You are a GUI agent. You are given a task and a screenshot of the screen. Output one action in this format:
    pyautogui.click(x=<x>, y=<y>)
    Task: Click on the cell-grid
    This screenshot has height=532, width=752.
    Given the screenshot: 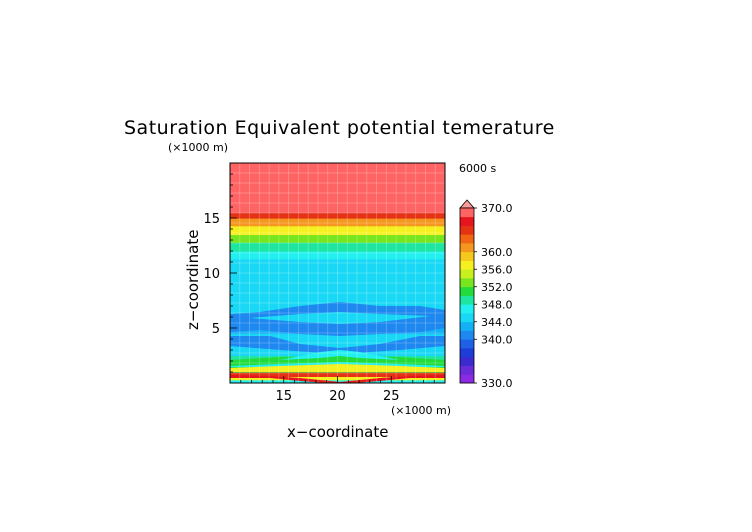 What is the action you would take?
    pyautogui.click(x=337, y=273)
    